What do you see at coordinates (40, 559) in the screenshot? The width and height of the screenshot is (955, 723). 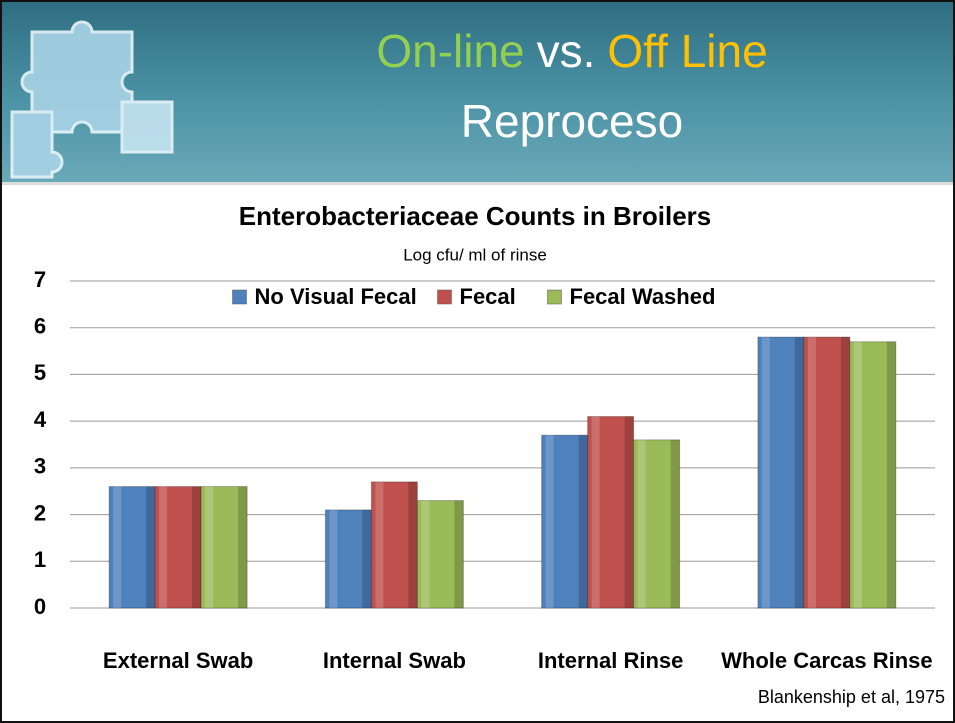 I see `y-tick-label: 1` at bounding box center [40, 559].